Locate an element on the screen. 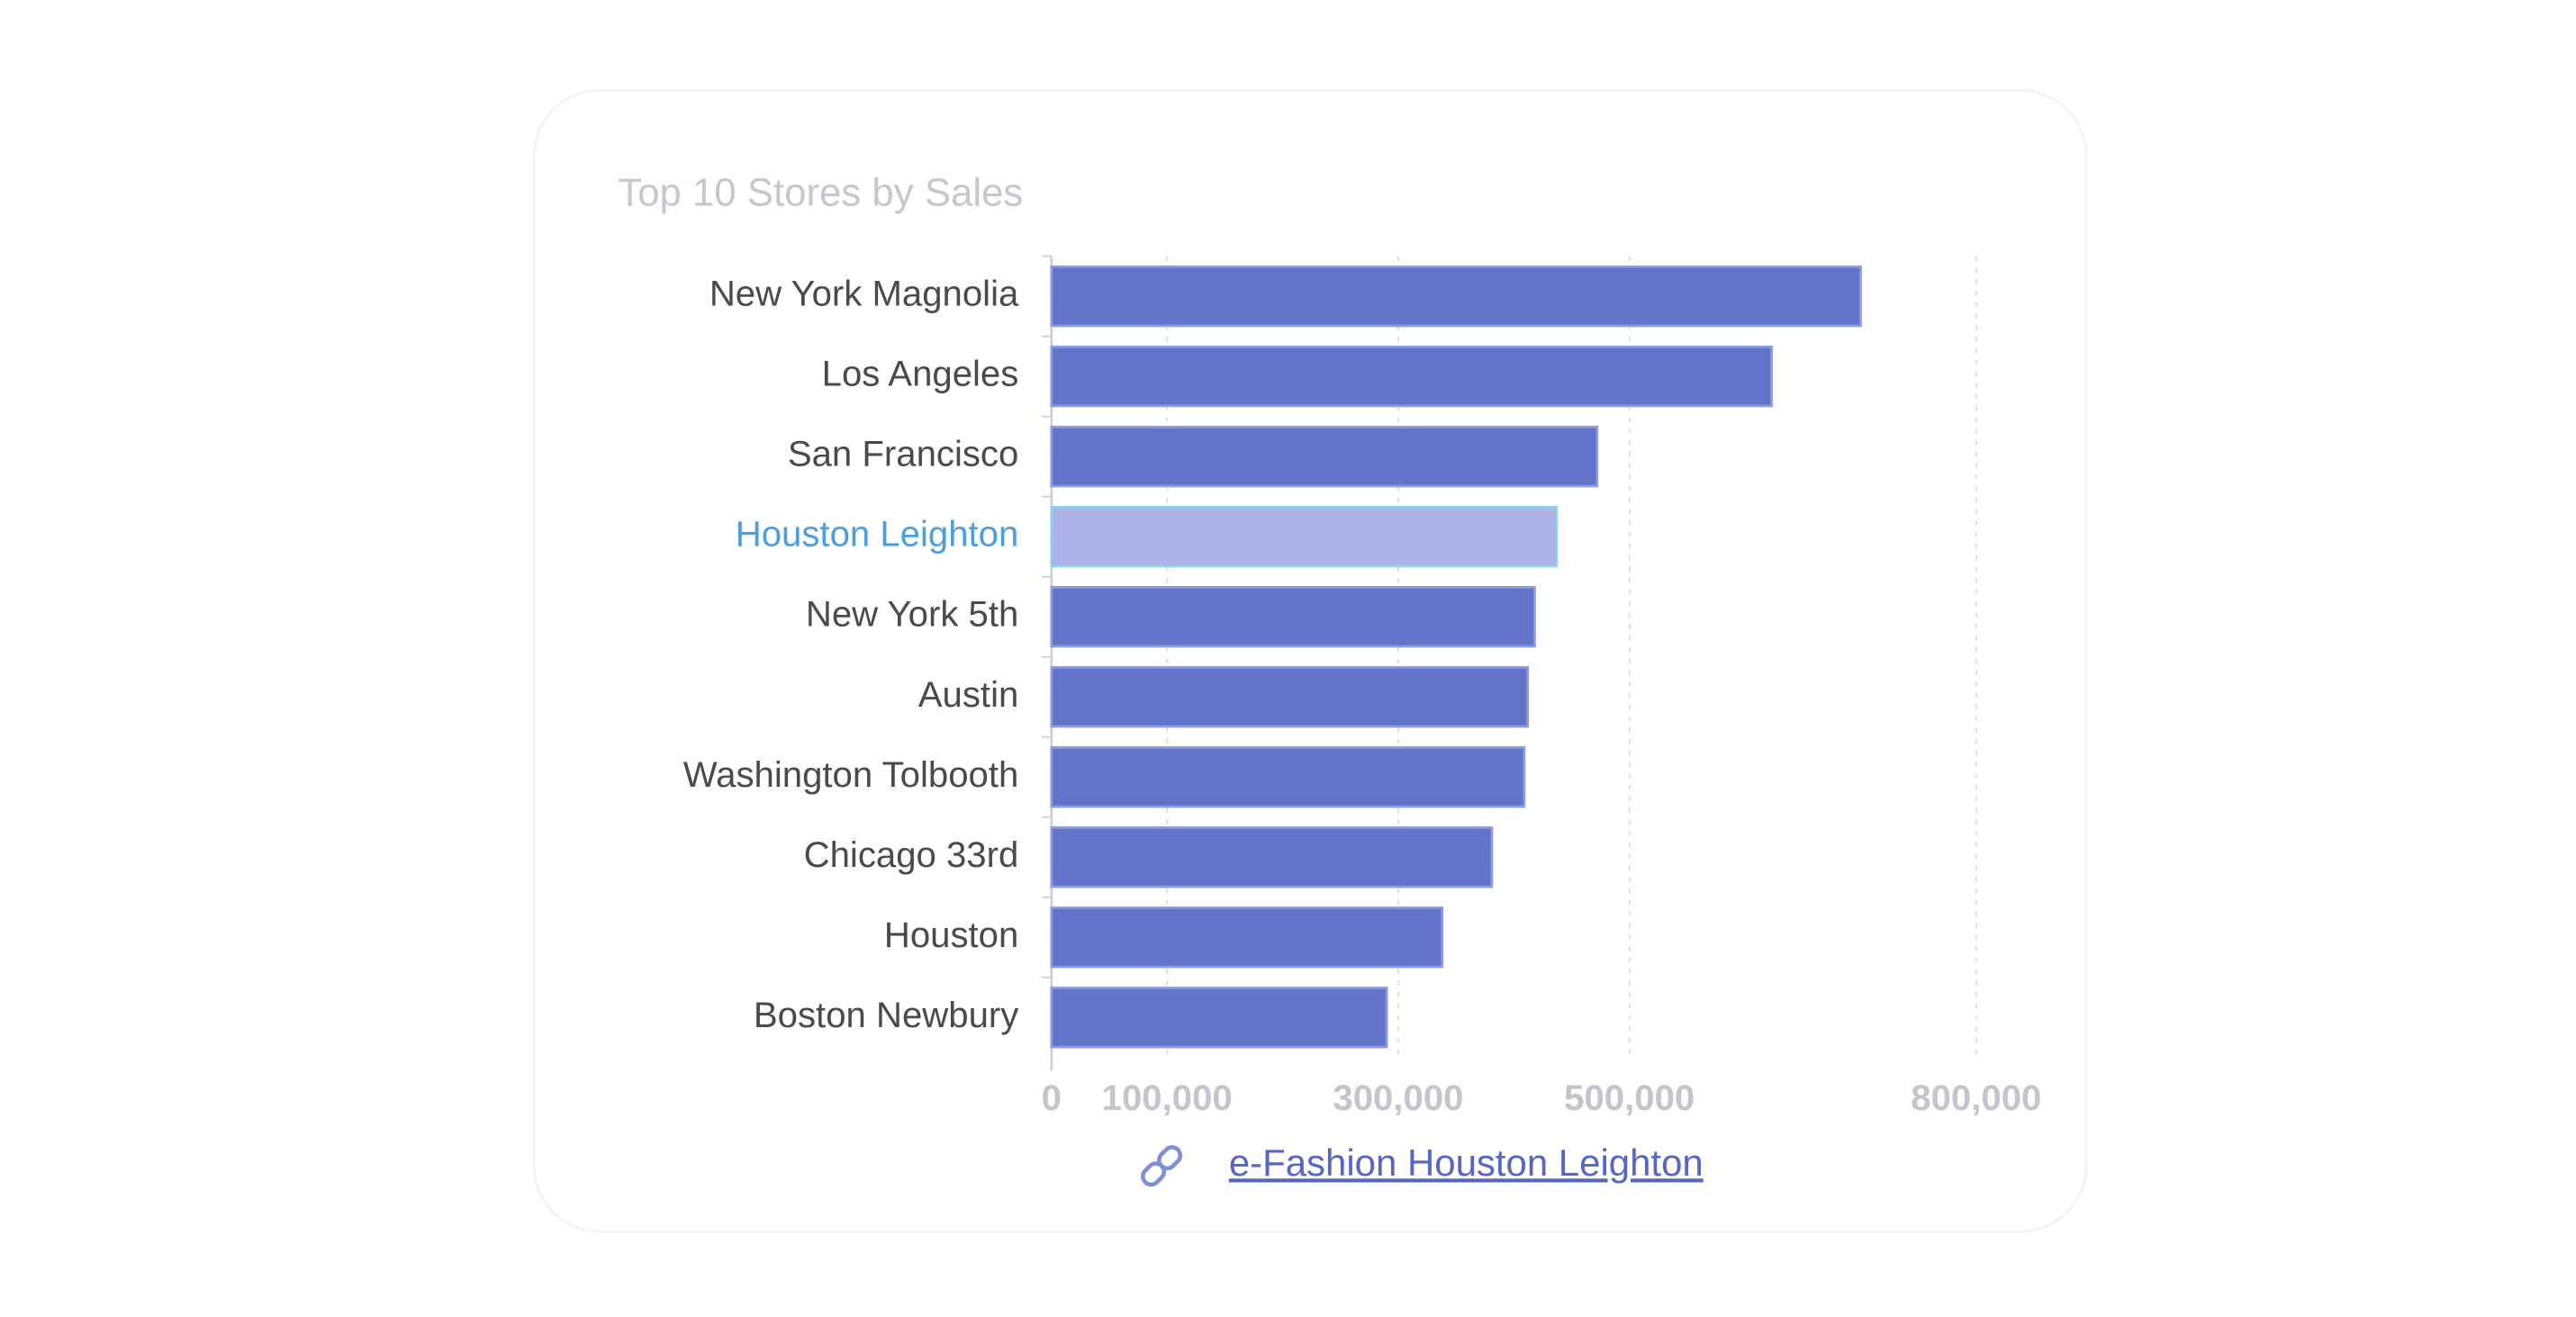  y-tick-label: Boston Newbury is located at coordinates (886, 1015).